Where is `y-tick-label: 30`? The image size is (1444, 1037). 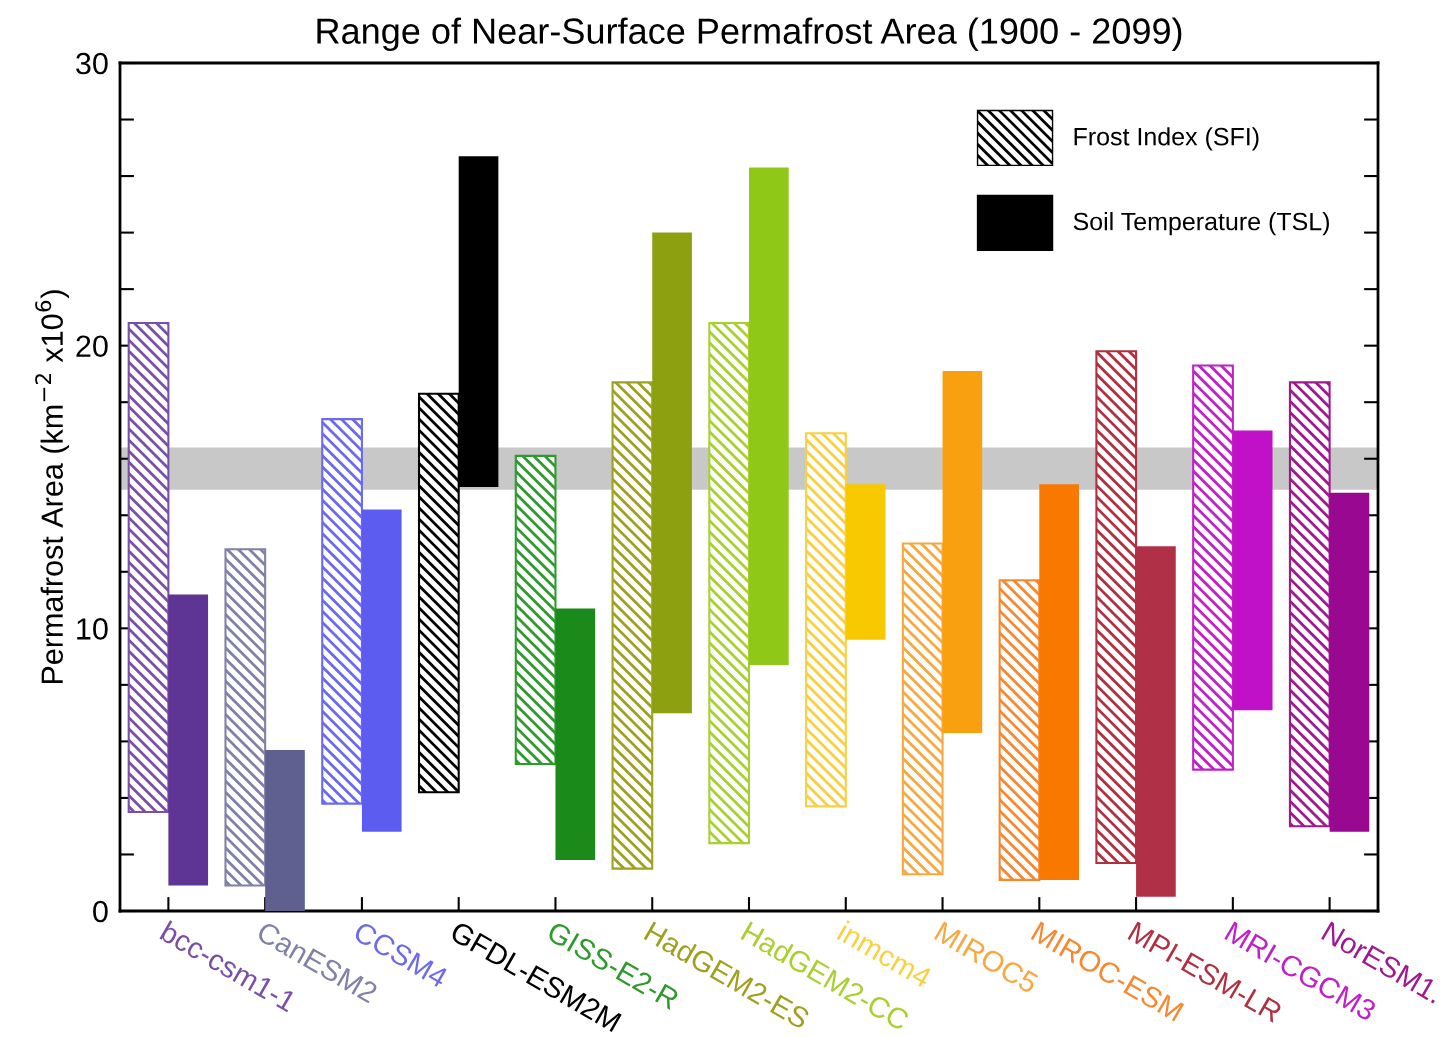
y-tick-label: 30 is located at coordinates (92, 63).